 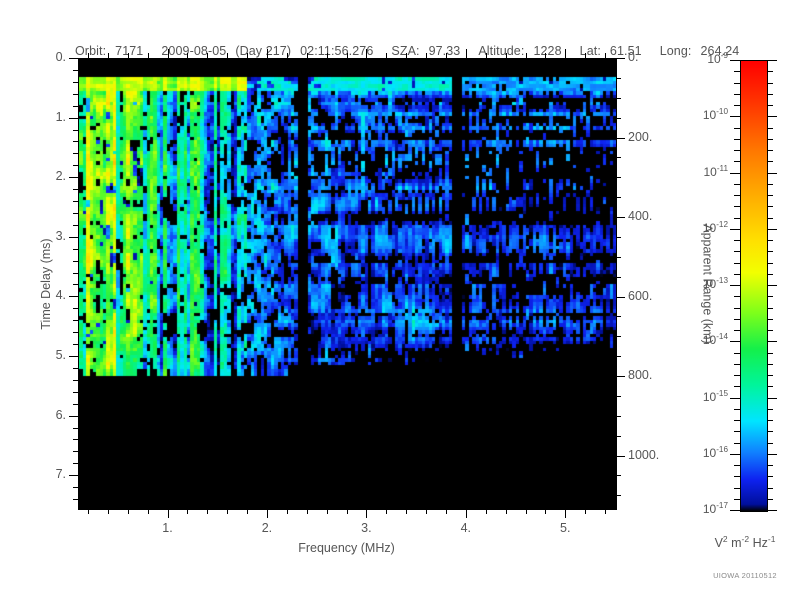 What do you see at coordinates (366, 528) in the screenshot?
I see `x-axis-tick-label: 3.` at bounding box center [366, 528].